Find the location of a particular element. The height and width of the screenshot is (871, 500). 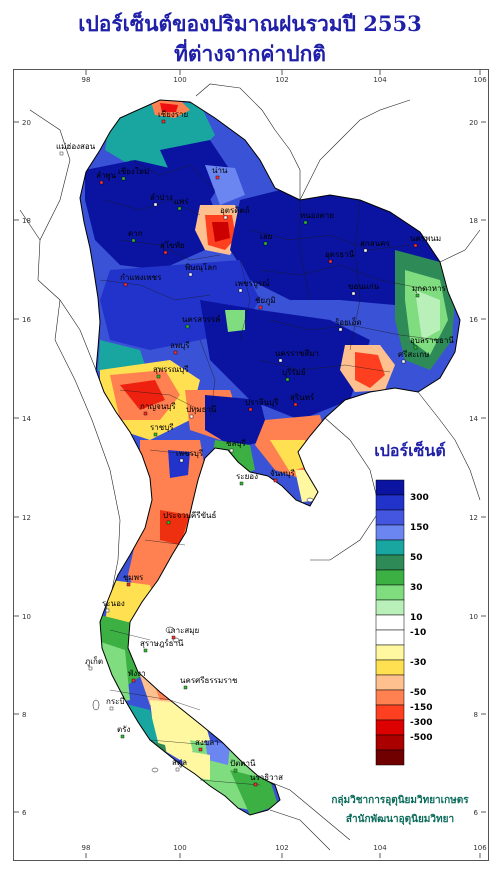

lon-tick-label-bottom: 98 is located at coordinates (86, 848).